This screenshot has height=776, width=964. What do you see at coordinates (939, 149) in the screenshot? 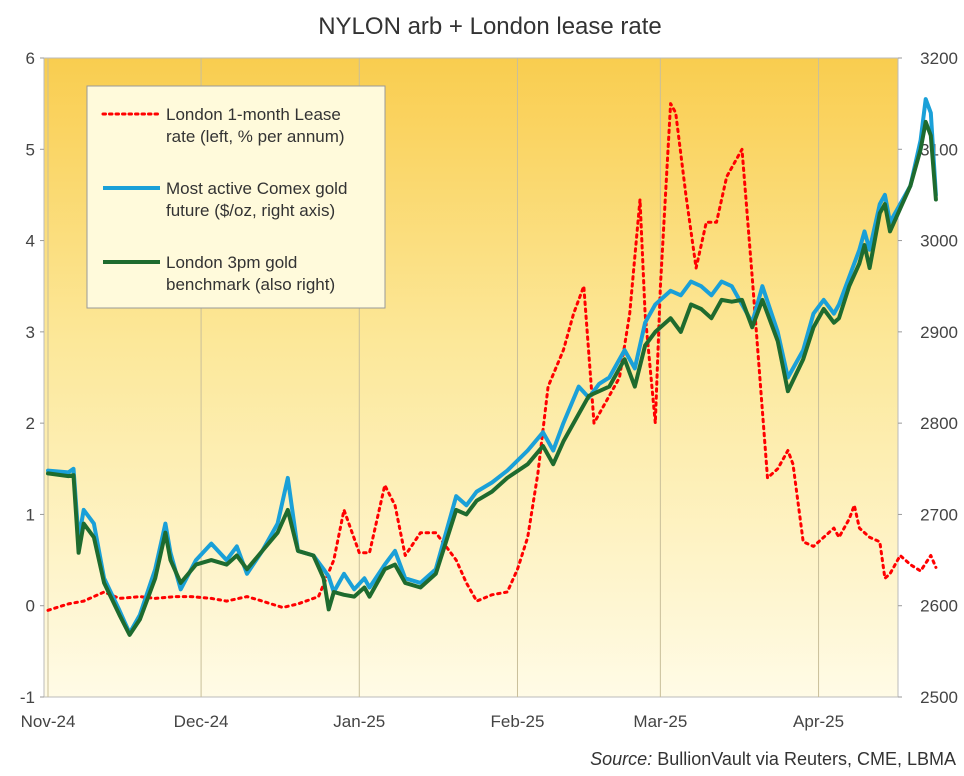
I see `right-tick-label-6: 3100` at bounding box center [939, 149].